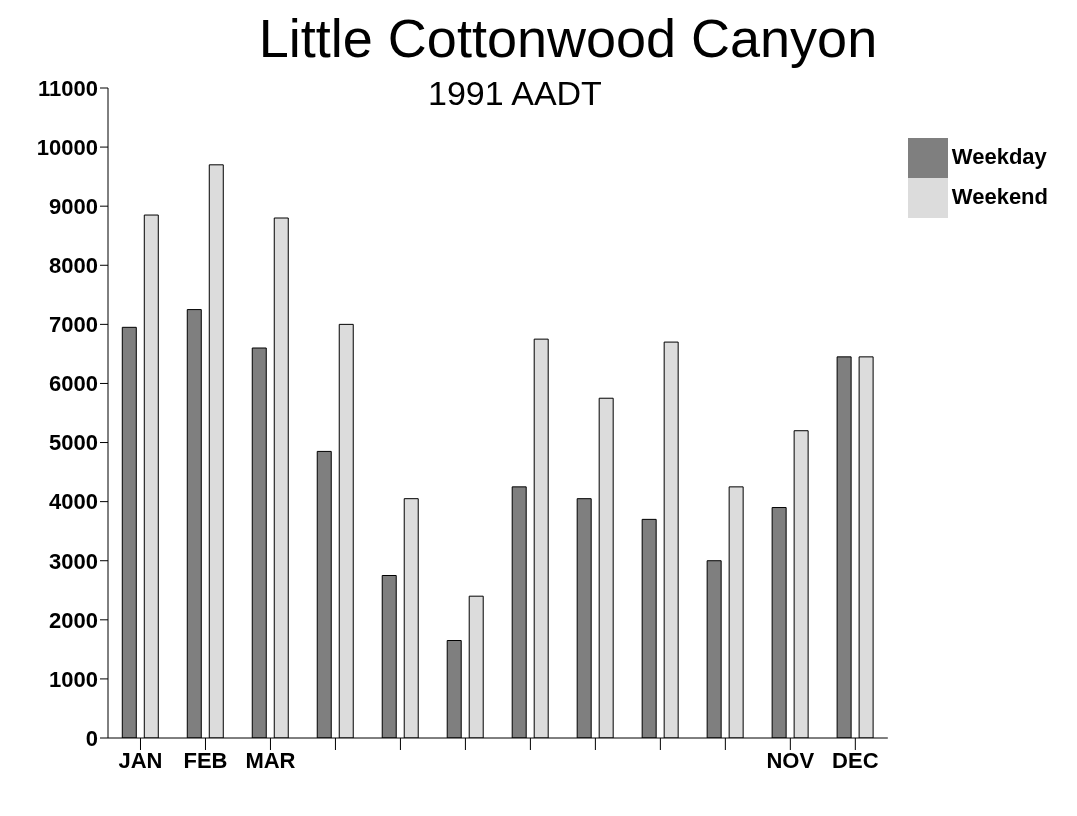 This screenshot has width=1077, height=816. I want to click on x-tick-label: JAN, so click(140, 760).